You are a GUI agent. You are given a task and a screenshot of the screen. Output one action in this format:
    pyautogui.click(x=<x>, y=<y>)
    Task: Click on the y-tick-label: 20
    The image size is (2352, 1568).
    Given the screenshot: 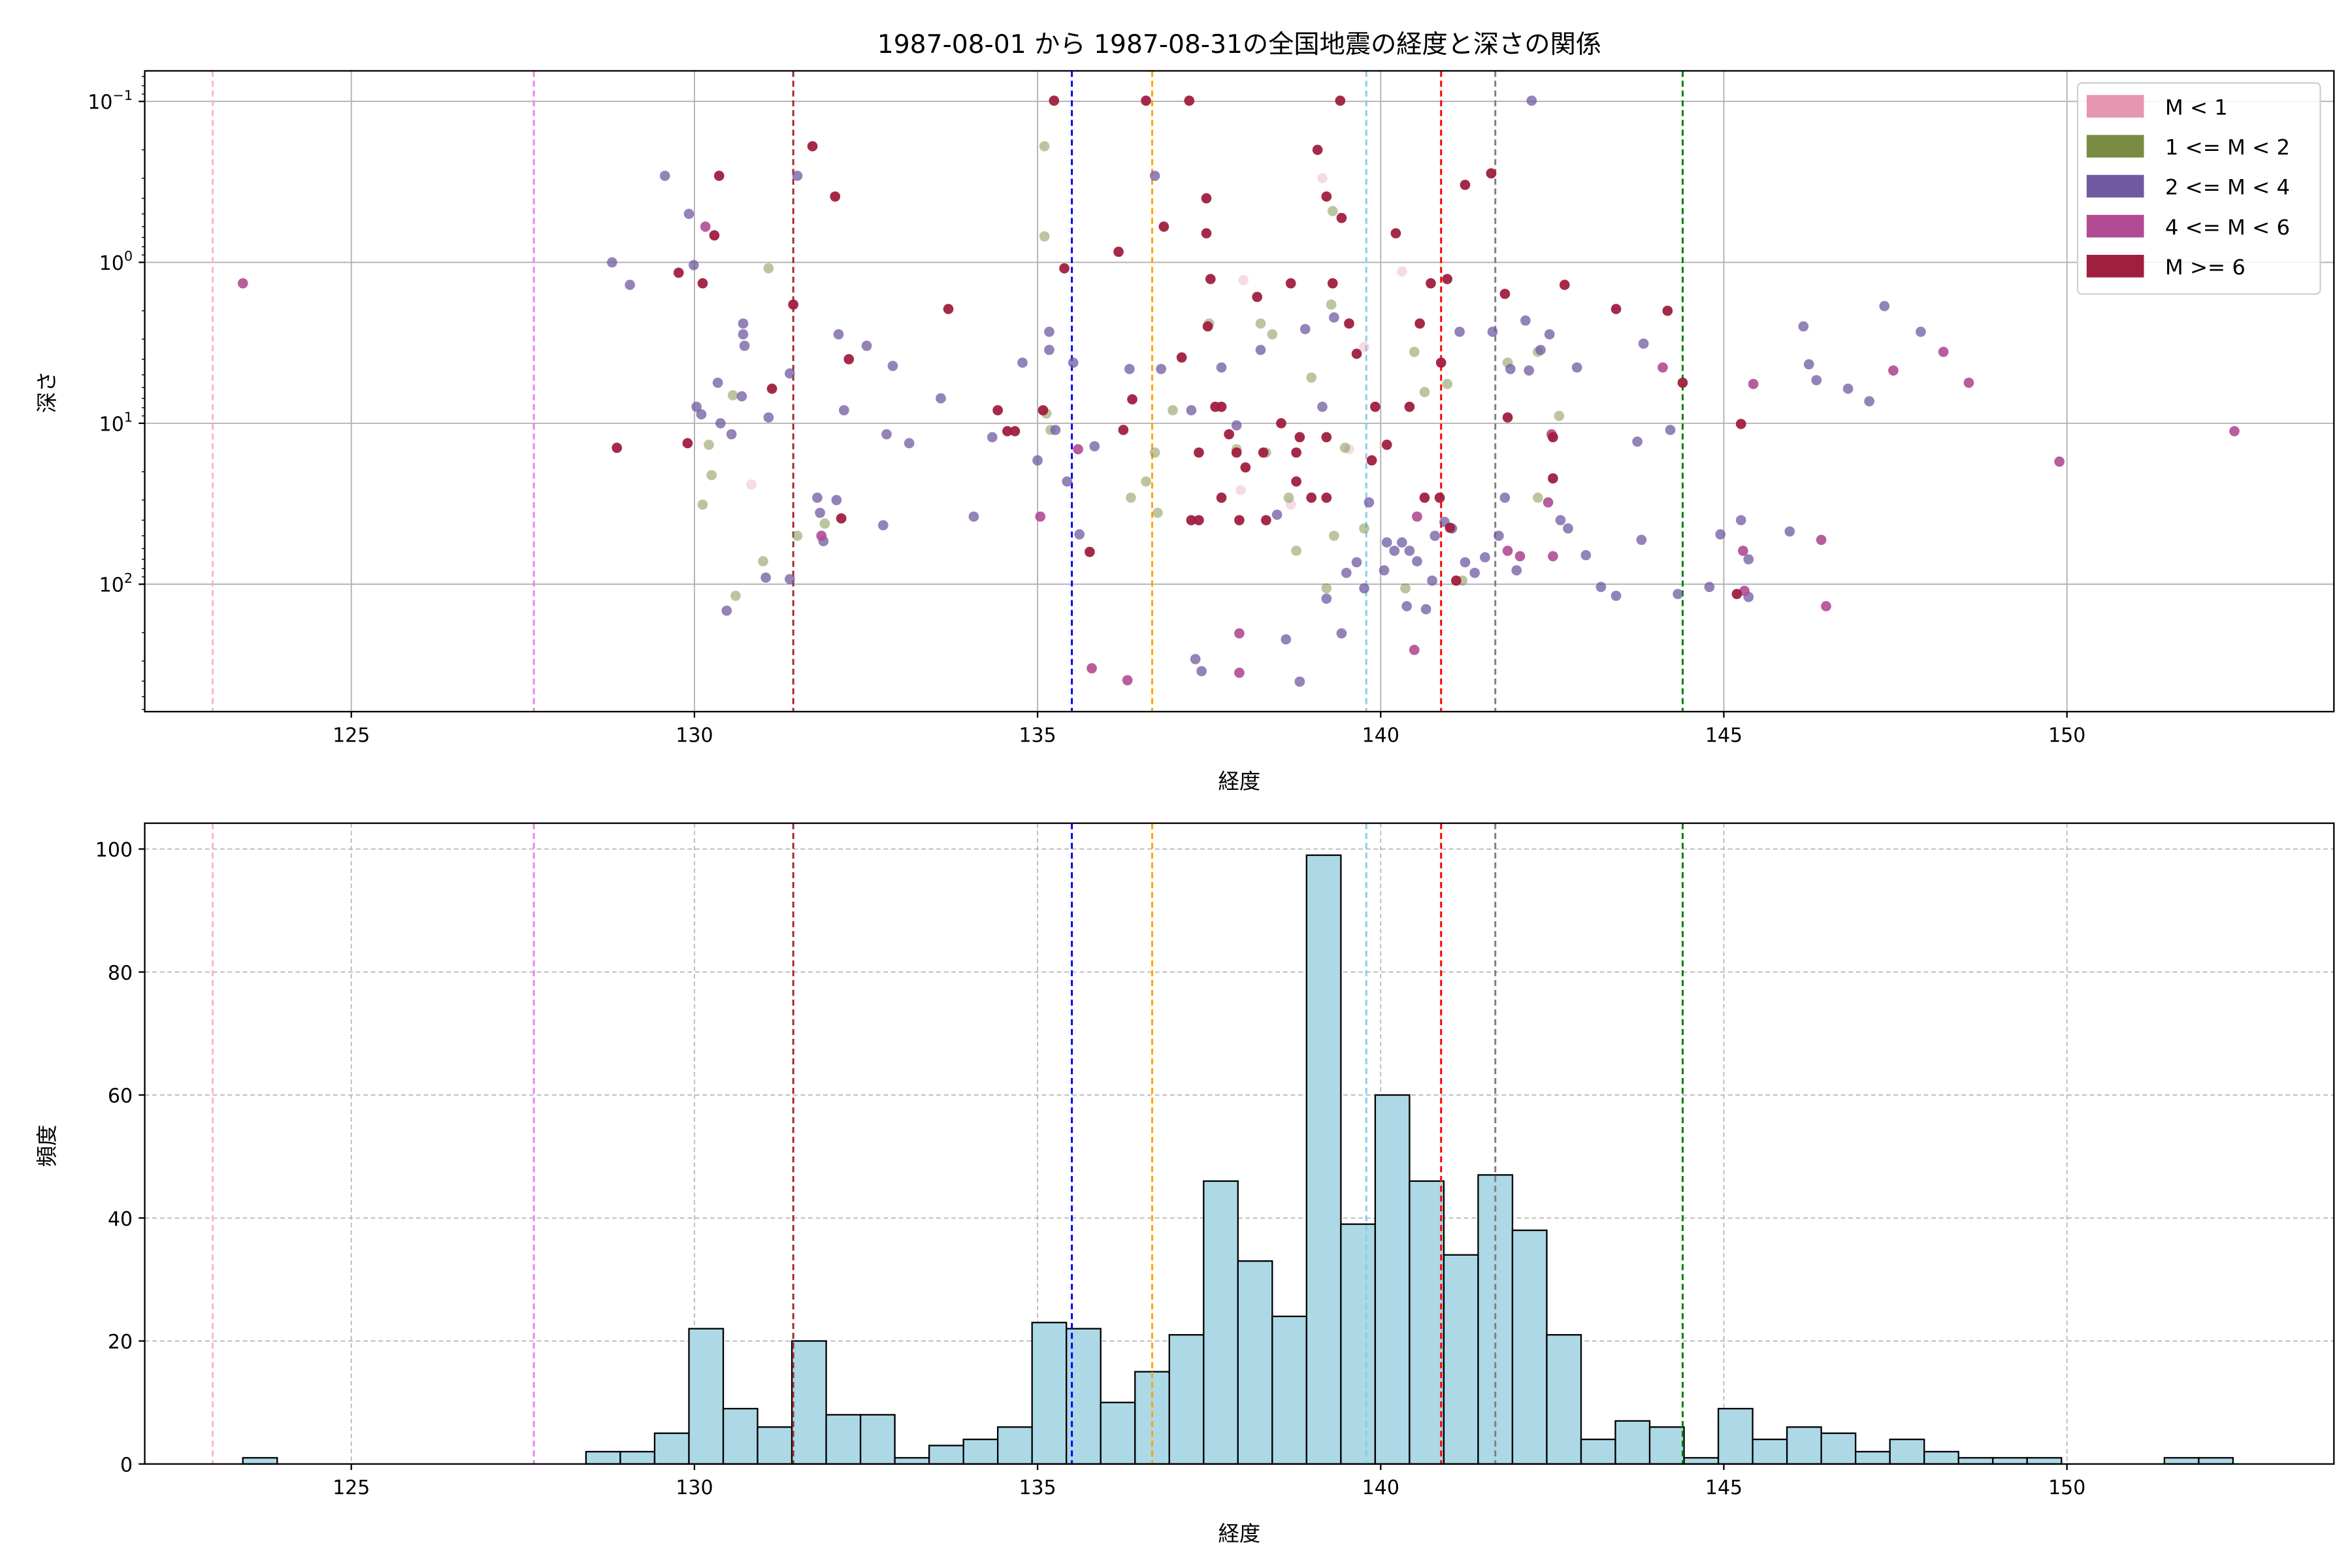 What is the action you would take?
    pyautogui.click(x=120, y=1342)
    